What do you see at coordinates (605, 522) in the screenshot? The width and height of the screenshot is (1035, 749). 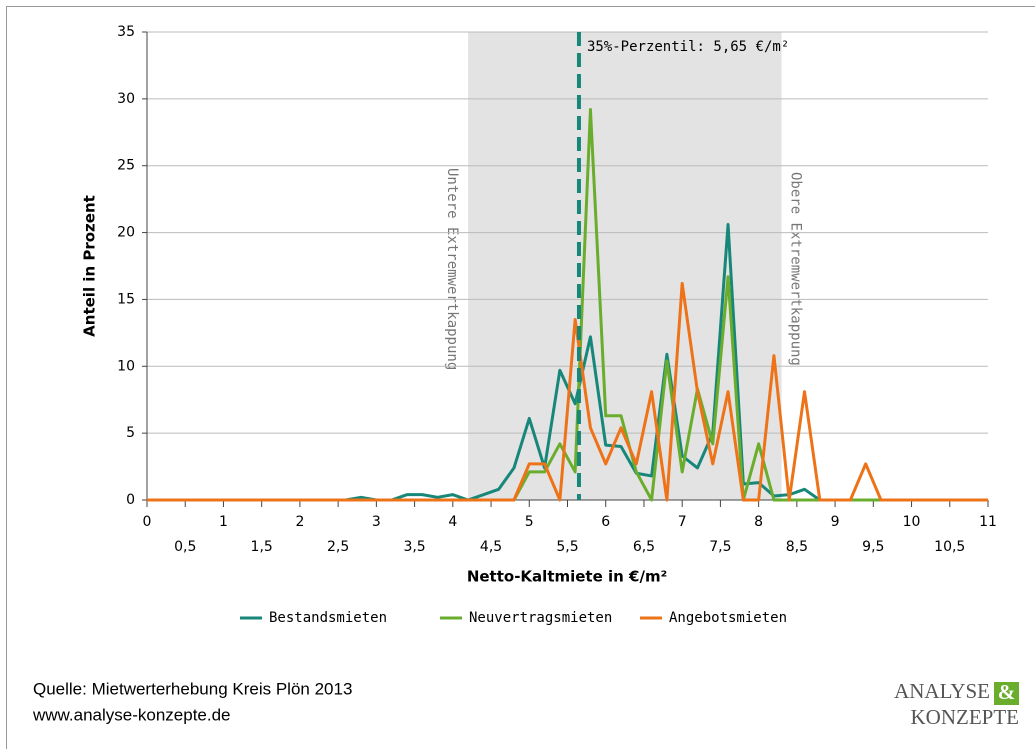 I see `x-tick-label: 6` at bounding box center [605, 522].